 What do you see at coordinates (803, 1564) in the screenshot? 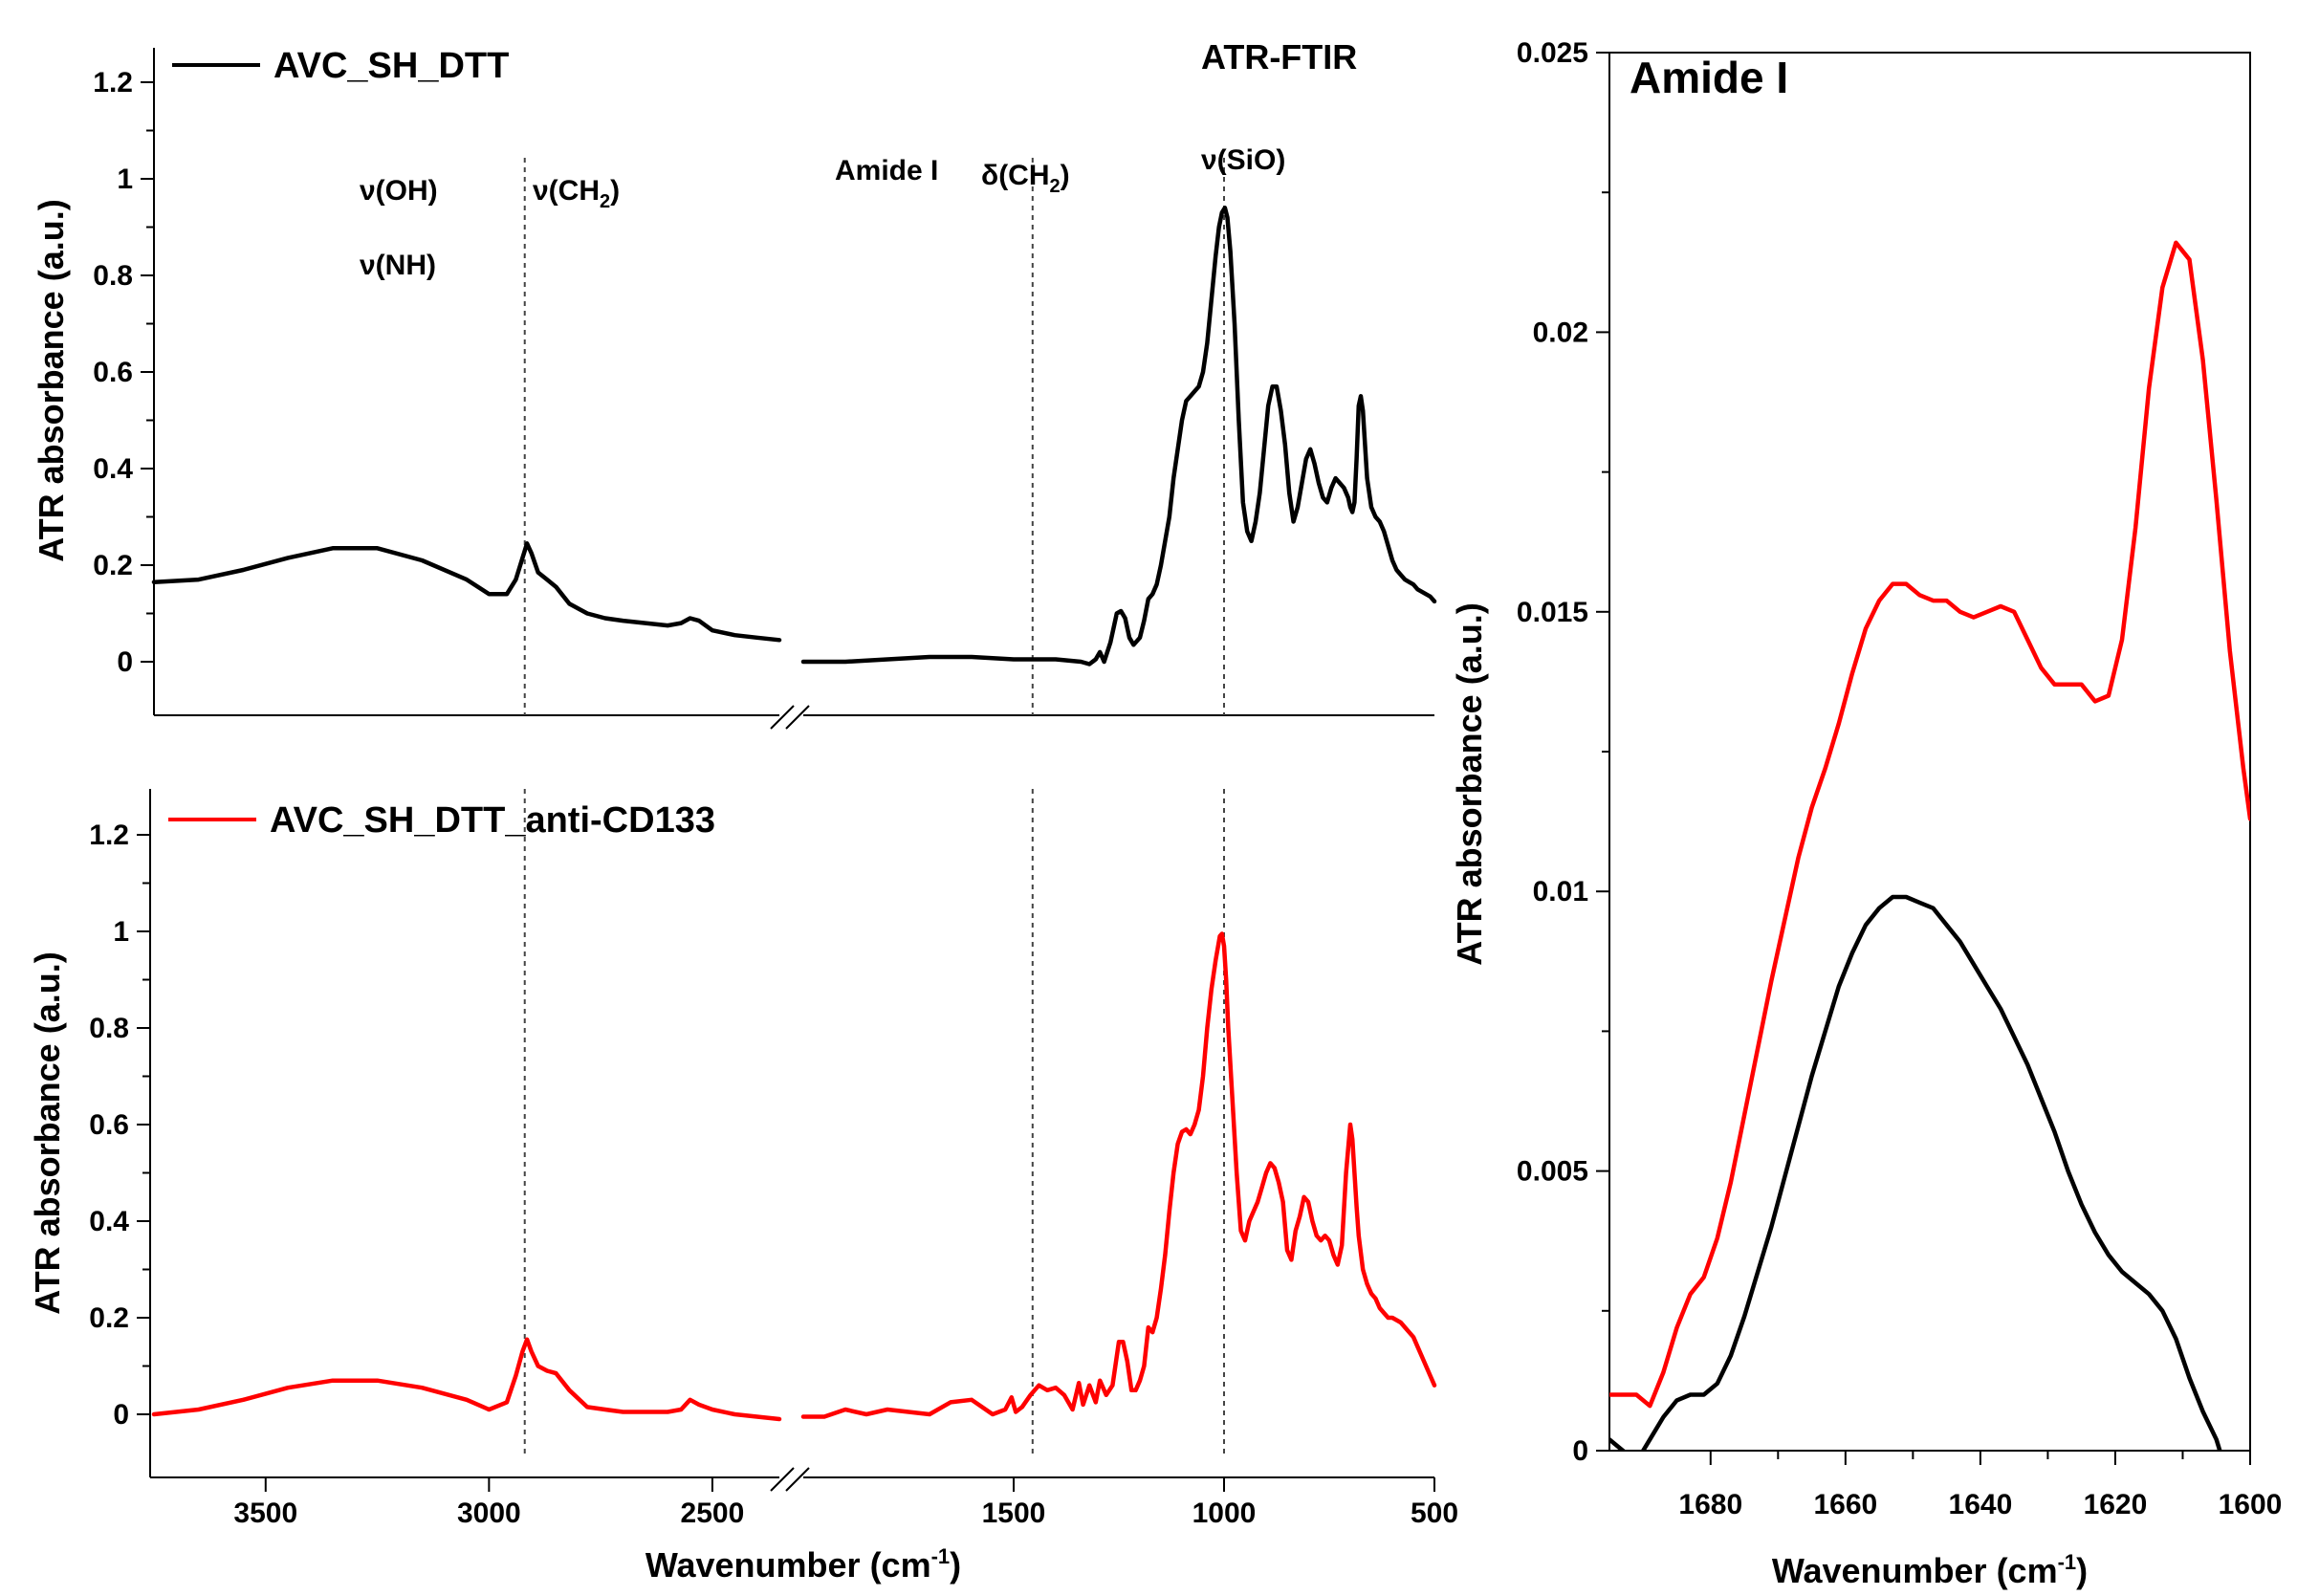
I see `bottom-x-axis-label: Wavenumber (cm-1)` at bounding box center [803, 1564].